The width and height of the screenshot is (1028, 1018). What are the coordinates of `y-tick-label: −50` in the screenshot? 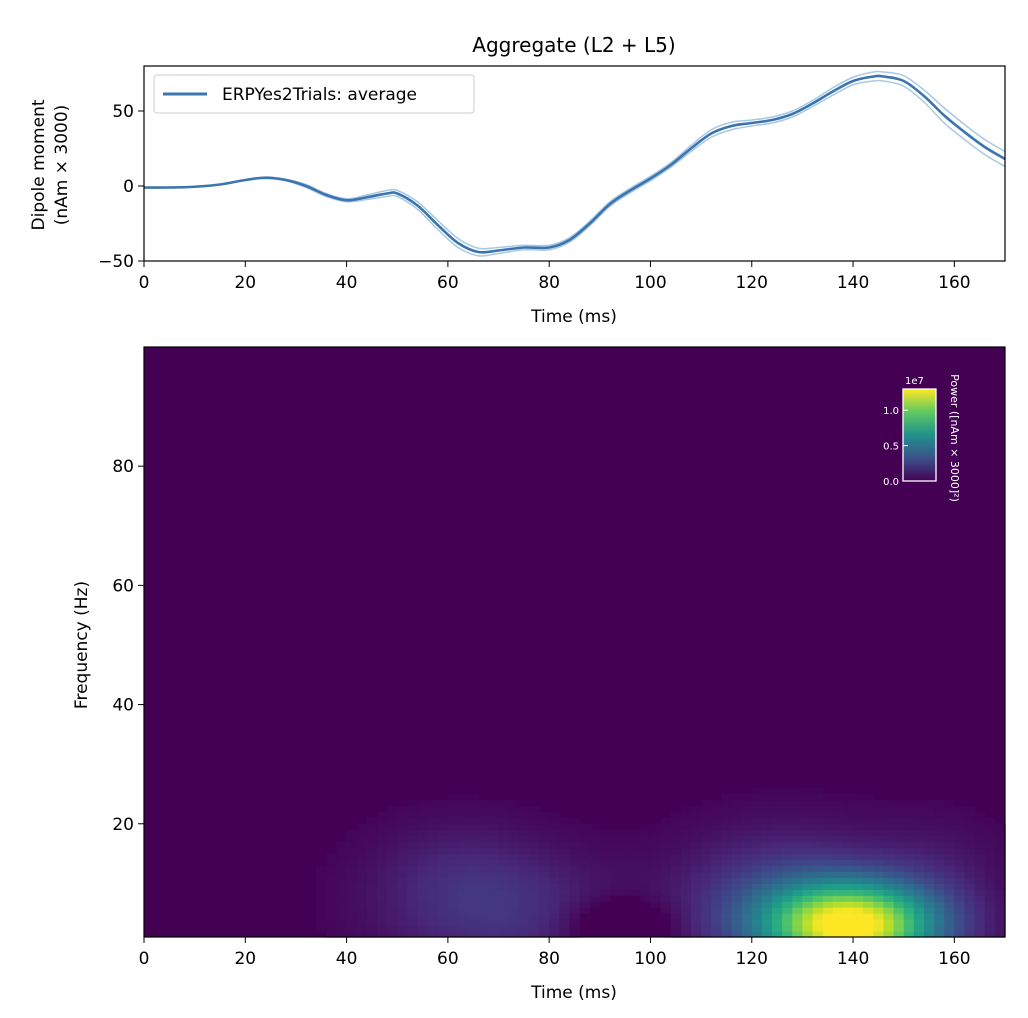 It's located at (116, 262).